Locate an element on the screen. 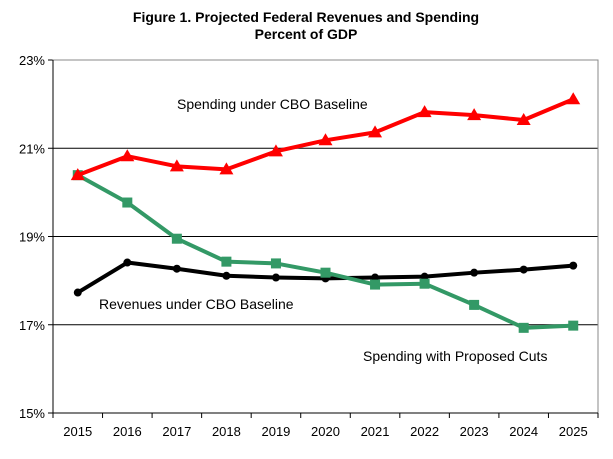 The height and width of the screenshot is (459, 613). y-tick-label: 23% is located at coordinates (32, 60).